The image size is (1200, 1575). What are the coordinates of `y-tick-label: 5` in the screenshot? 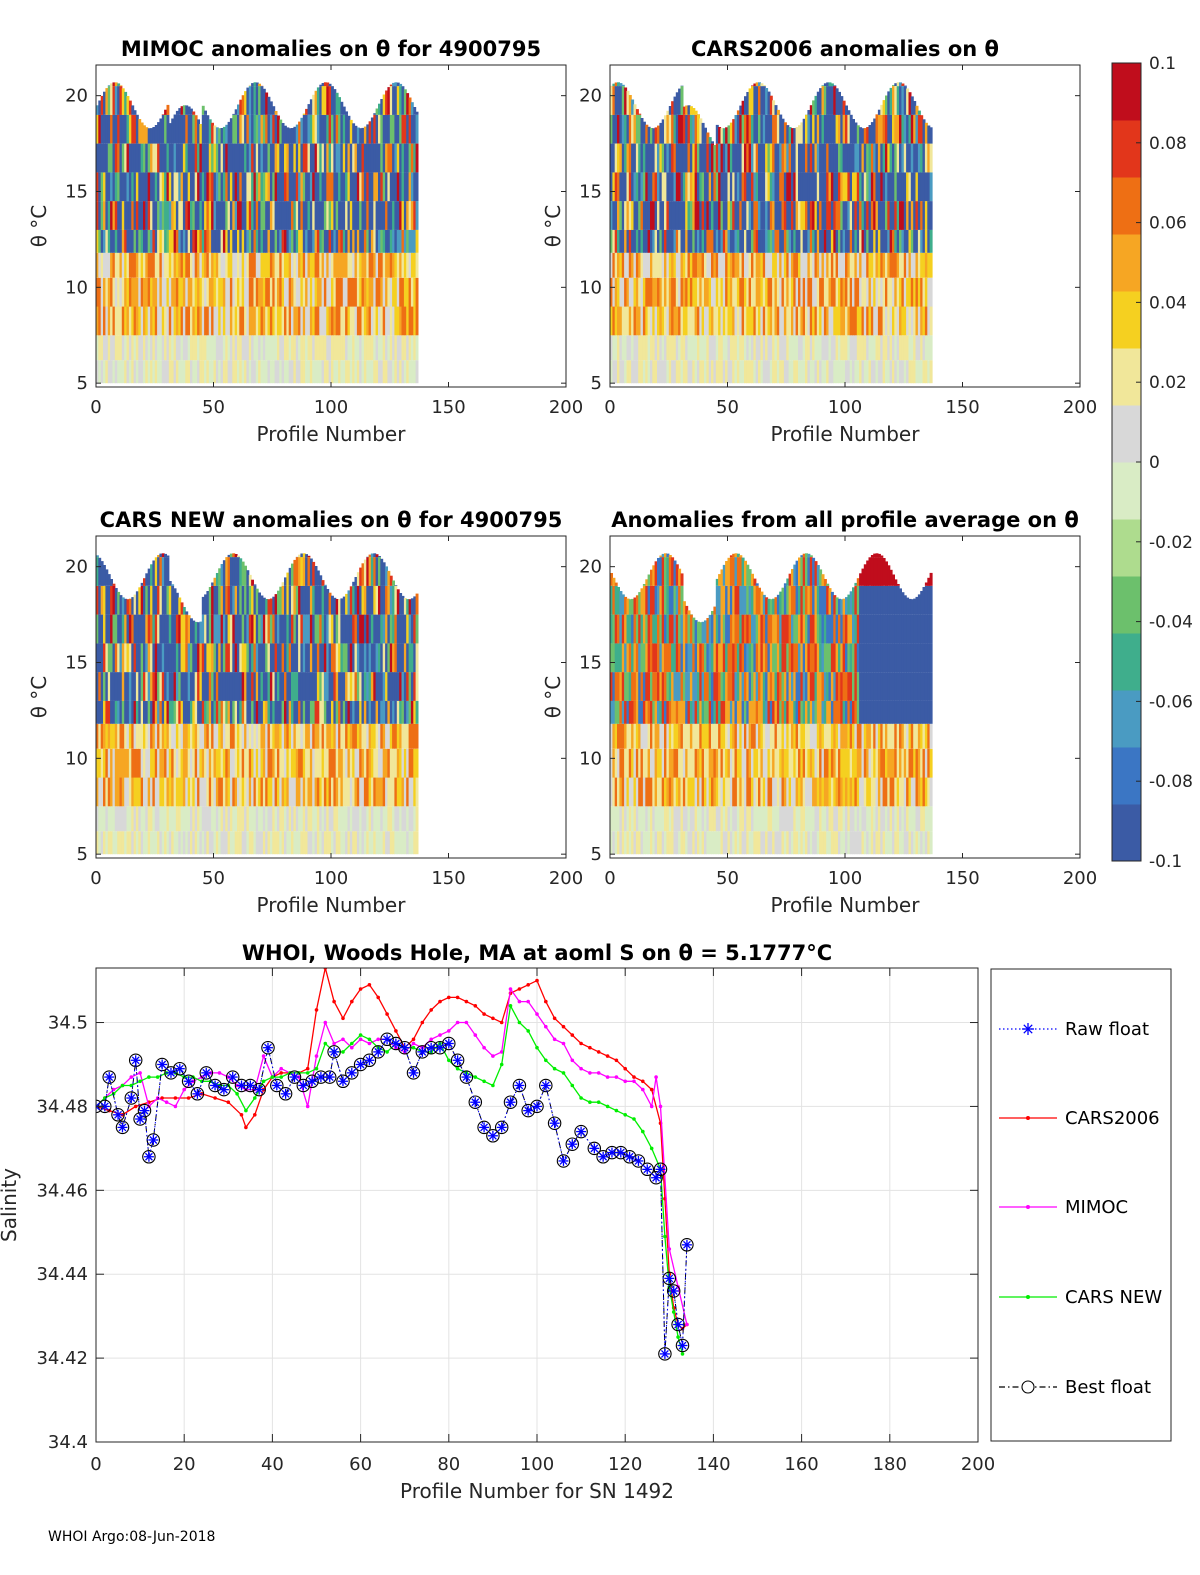 It's located at (596, 383).